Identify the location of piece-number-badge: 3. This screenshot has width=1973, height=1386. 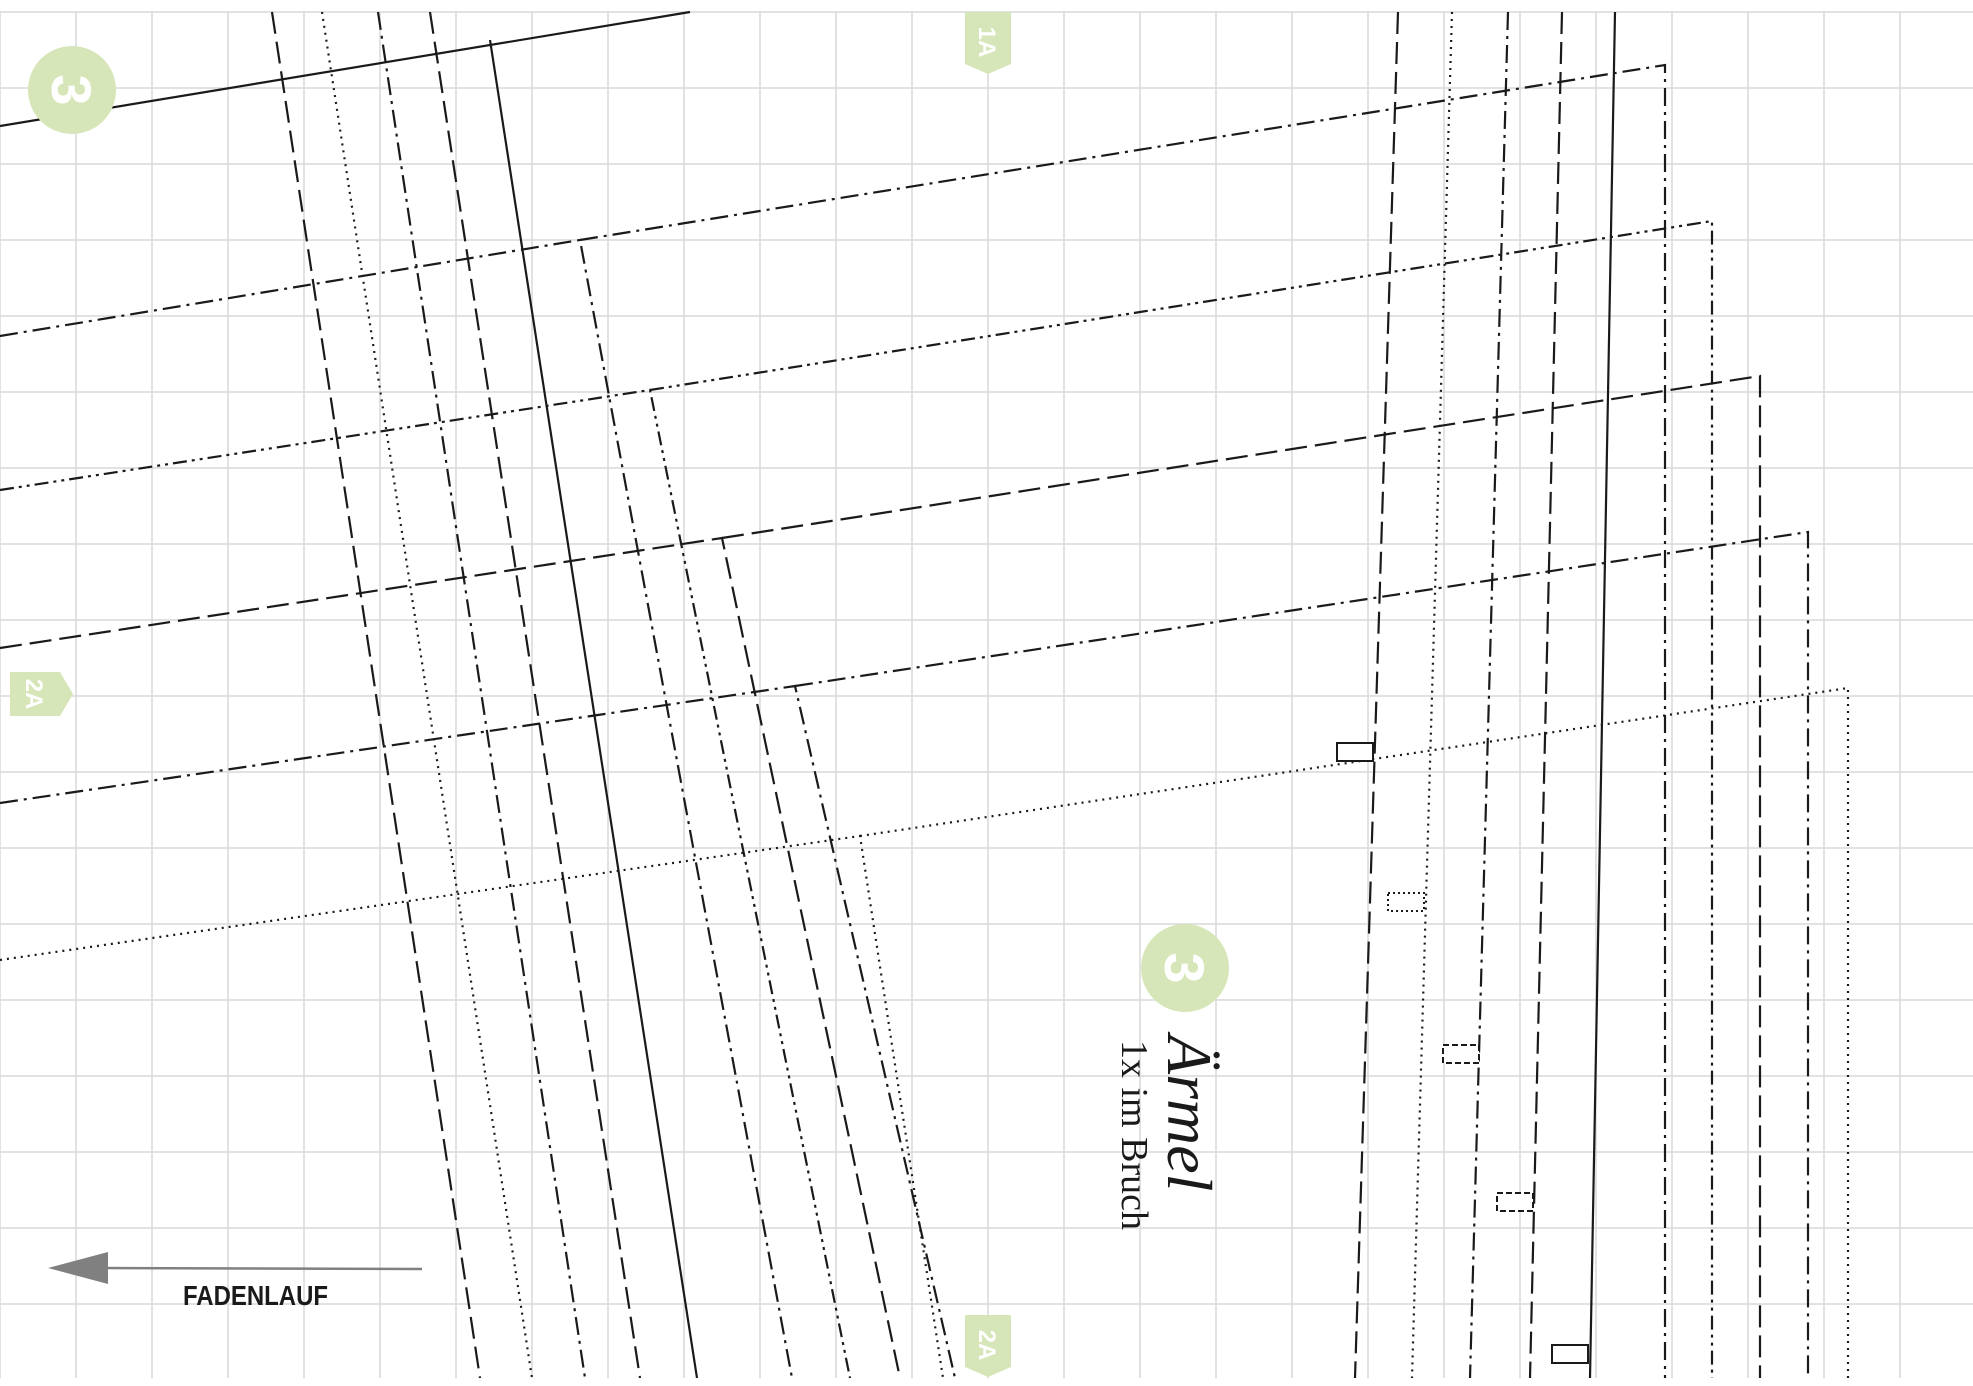
(1185, 968).